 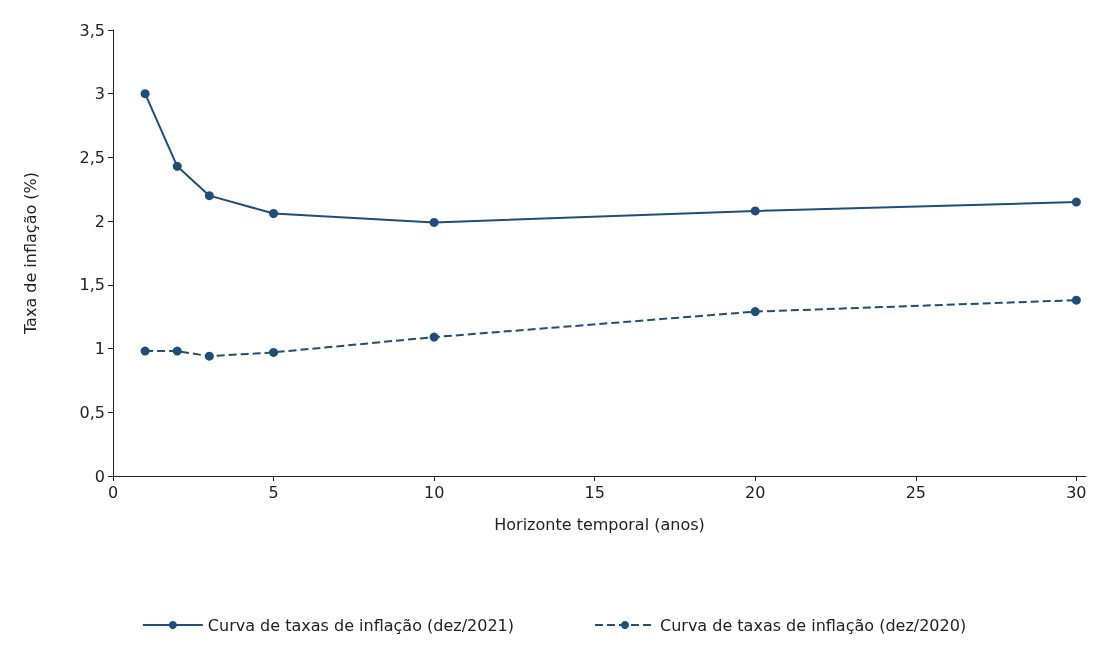 What do you see at coordinates (92, 285) in the screenshot?
I see `y-tick-label: 1,5` at bounding box center [92, 285].